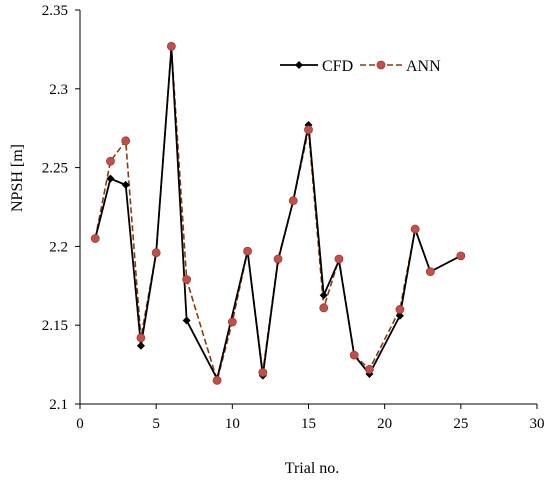 This screenshot has height=486, width=550. What do you see at coordinates (55, 11) in the screenshot?
I see `y-tick-label: 2.35` at bounding box center [55, 11].